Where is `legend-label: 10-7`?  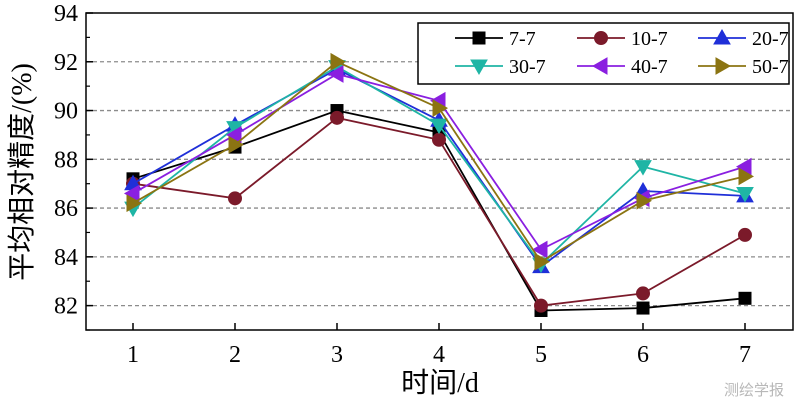
legend-label: 10-7 is located at coordinates (649, 39).